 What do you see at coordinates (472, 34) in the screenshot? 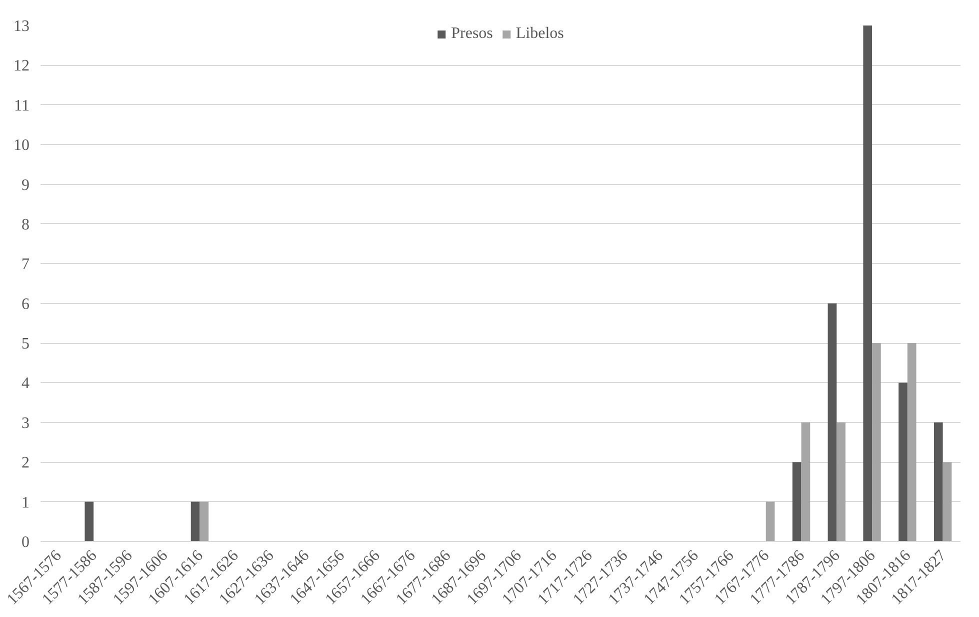
I see `legend-label: Presos` at bounding box center [472, 34].